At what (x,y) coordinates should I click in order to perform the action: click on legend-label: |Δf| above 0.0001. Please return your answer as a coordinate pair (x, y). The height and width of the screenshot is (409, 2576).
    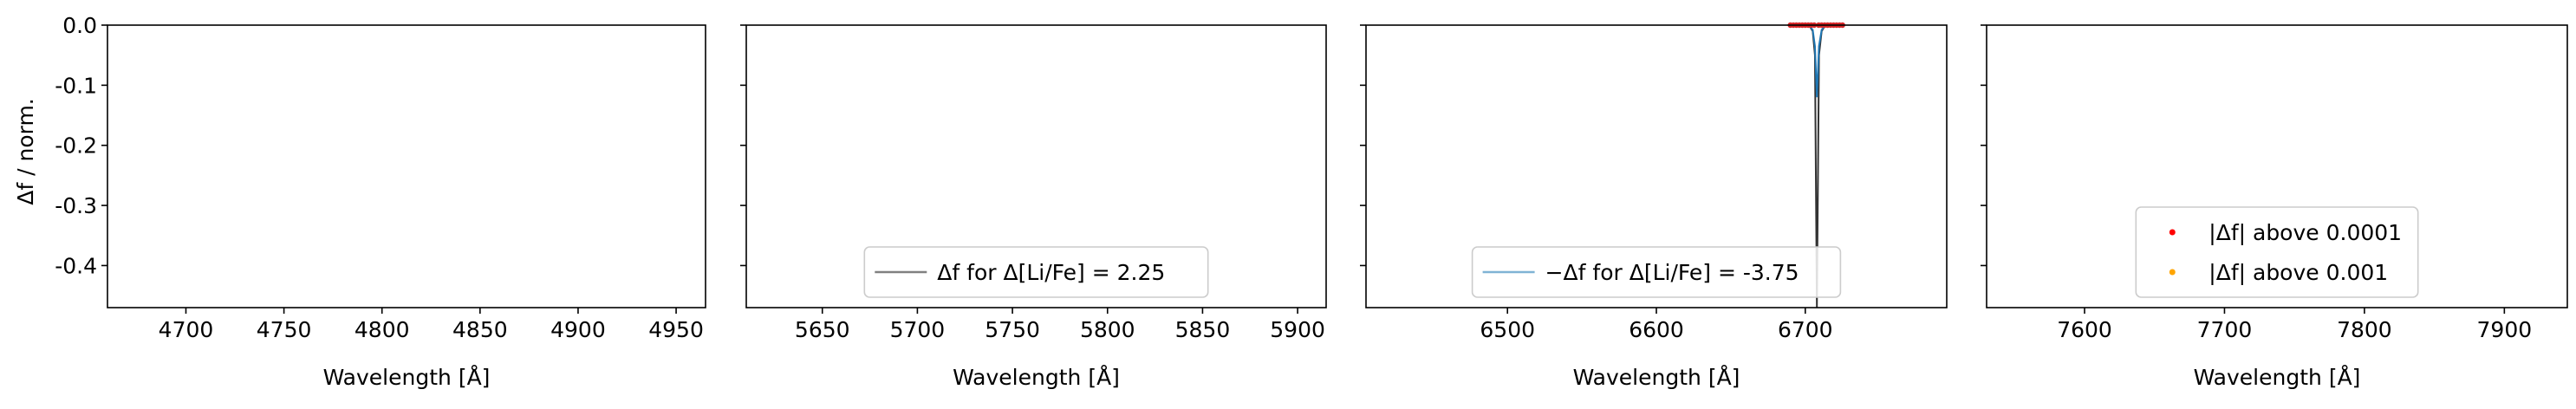
    Looking at the image, I should click on (2305, 232).